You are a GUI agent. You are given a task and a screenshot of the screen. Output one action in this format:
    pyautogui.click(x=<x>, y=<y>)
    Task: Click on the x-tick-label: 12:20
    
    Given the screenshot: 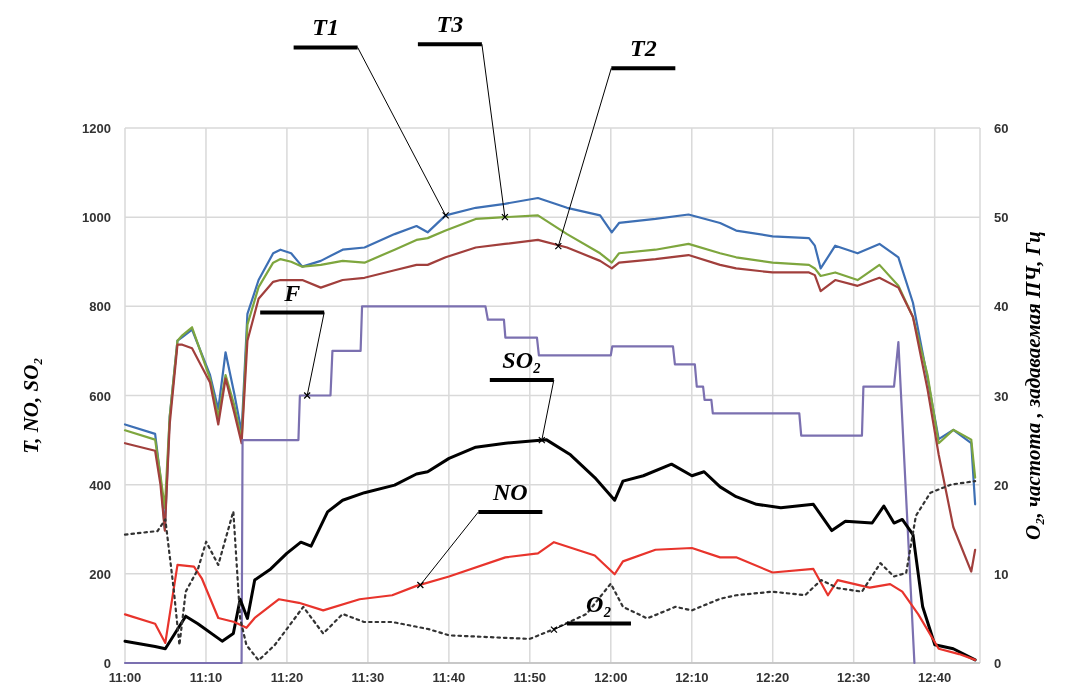 What is the action you would take?
    pyautogui.click(x=773, y=677)
    